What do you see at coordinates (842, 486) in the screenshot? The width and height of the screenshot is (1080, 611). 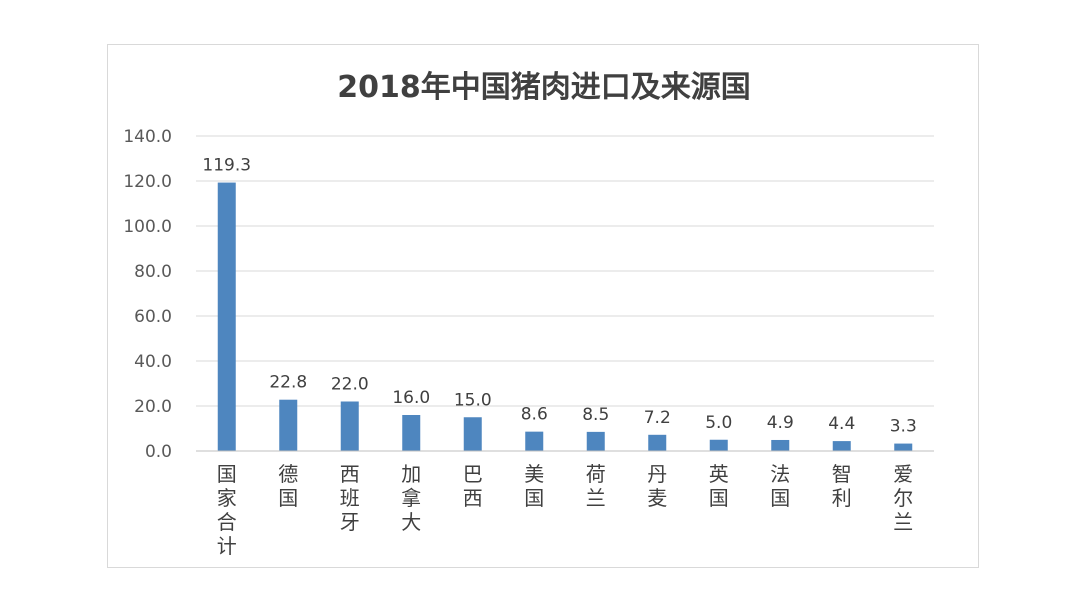 I see `category-label: 智利` at bounding box center [842, 486].